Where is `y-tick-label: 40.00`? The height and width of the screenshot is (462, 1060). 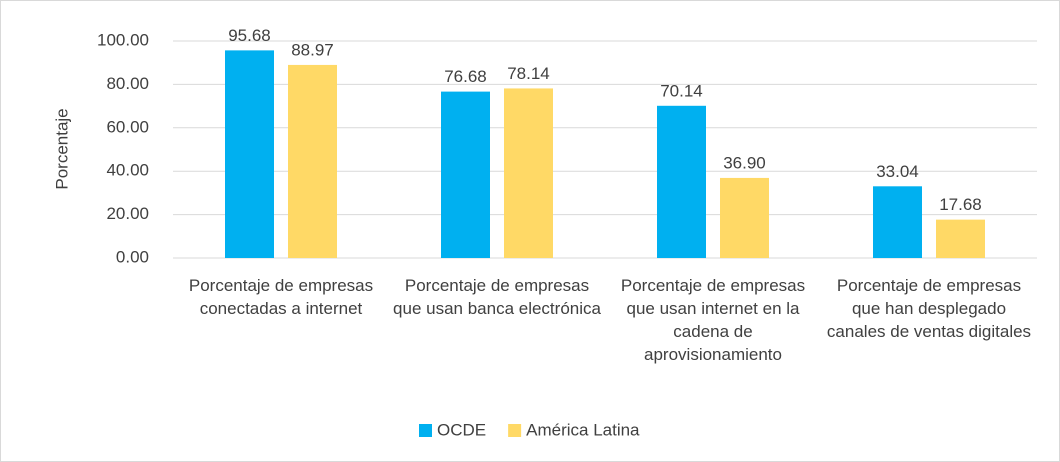
y-tick-label: 40.00 is located at coordinates (127, 170).